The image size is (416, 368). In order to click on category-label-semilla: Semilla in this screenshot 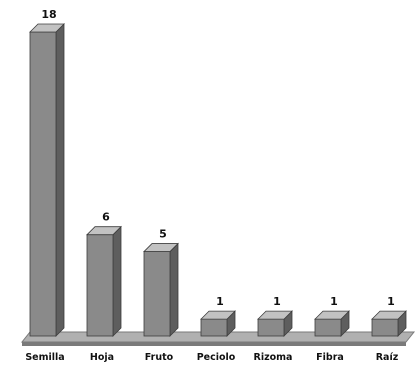, I will do `click(44, 357)`.